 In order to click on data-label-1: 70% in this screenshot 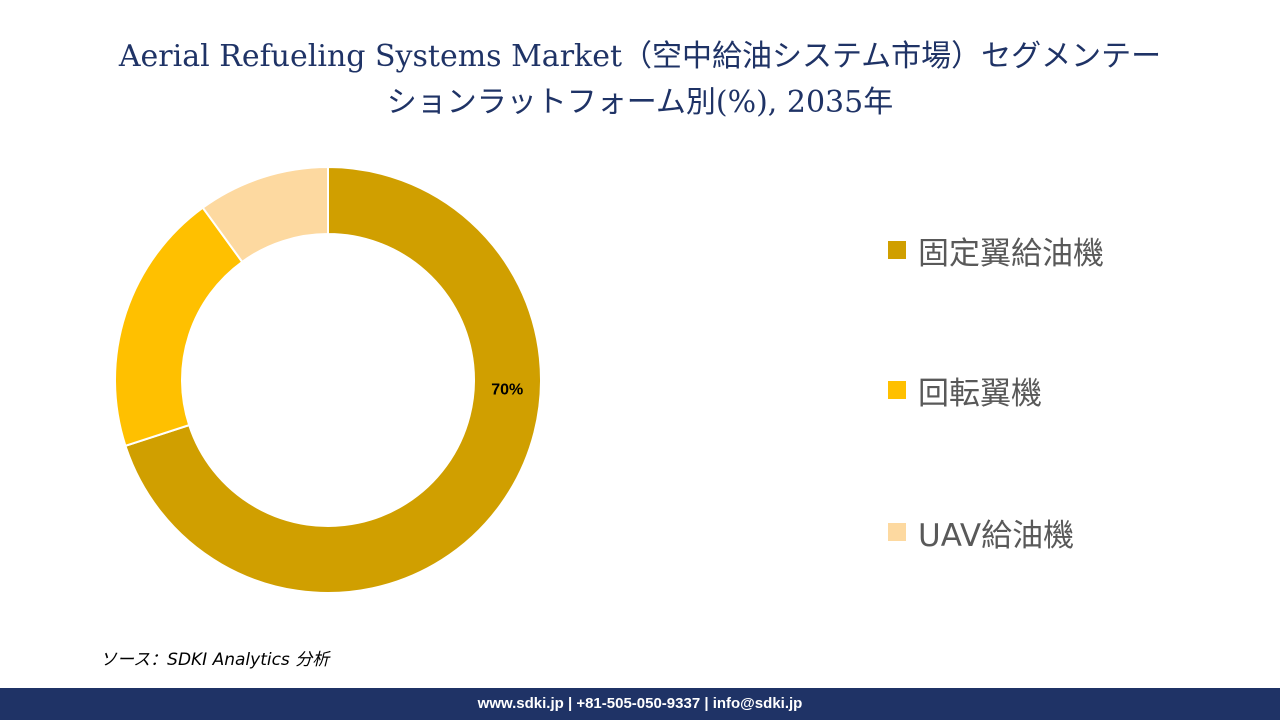, I will do `click(507, 389)`.